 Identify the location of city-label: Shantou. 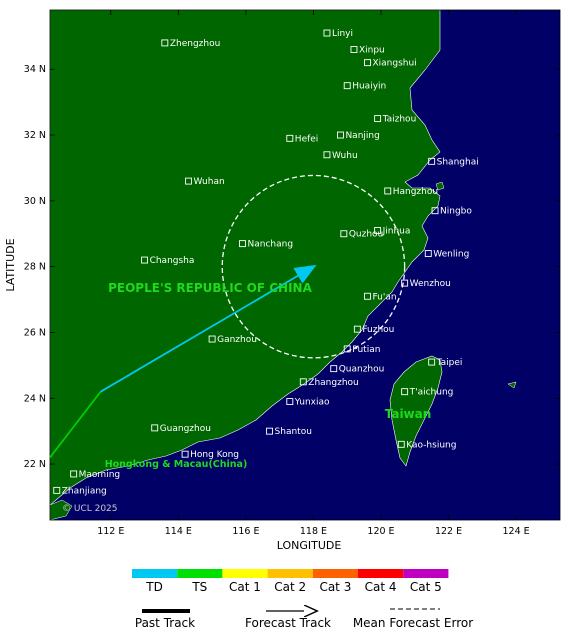
(293, 432).